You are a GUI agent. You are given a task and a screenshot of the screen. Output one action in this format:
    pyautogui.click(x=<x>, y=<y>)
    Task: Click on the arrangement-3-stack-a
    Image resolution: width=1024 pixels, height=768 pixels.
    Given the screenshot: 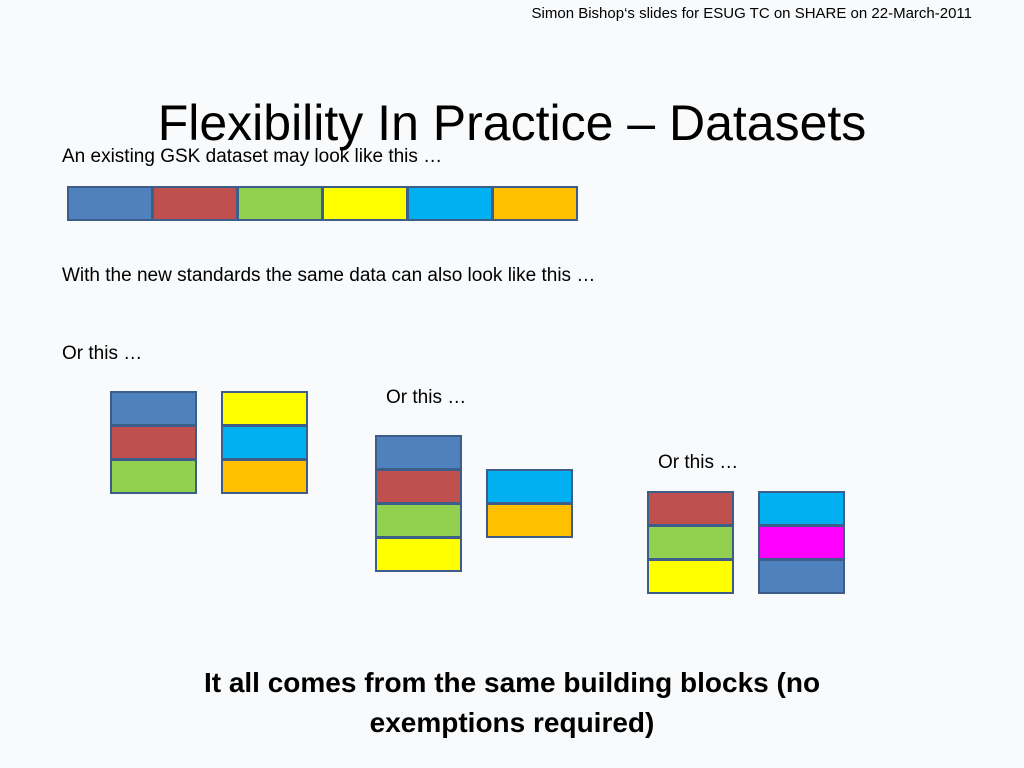 What is the action you would take?
    pyautogui.click(x=690, y=542)
    